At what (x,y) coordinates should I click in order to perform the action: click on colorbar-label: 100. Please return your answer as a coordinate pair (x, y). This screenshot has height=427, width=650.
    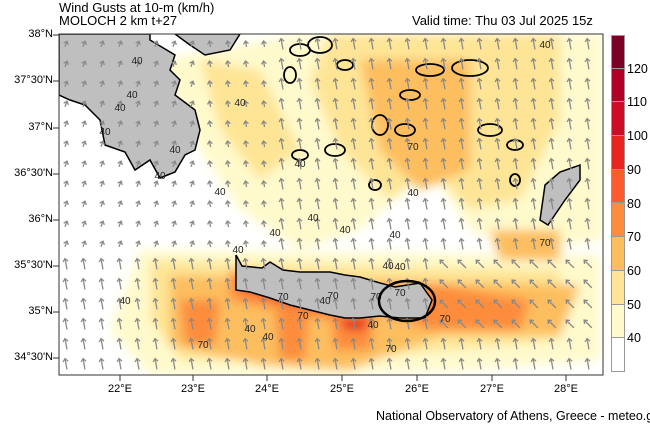
    Looking at the image, I should click on (637, 136).